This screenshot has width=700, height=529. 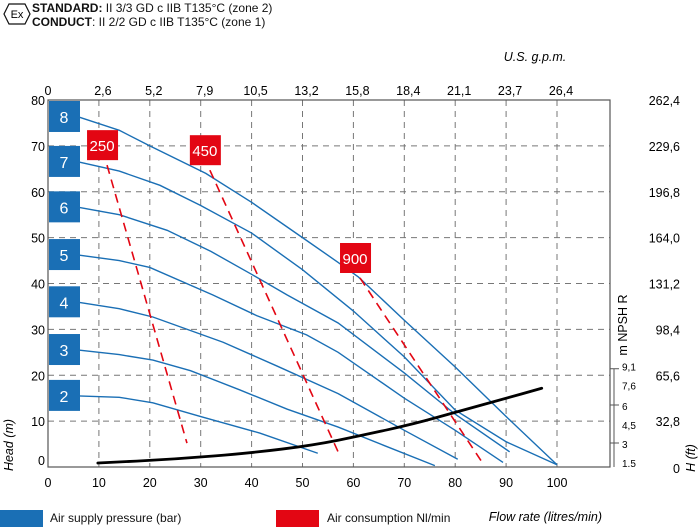 What do you see at coordinates (9, 445) in the screenshot?
I see `y-axis-title: Head (m)` at bounding box center [9, 445].